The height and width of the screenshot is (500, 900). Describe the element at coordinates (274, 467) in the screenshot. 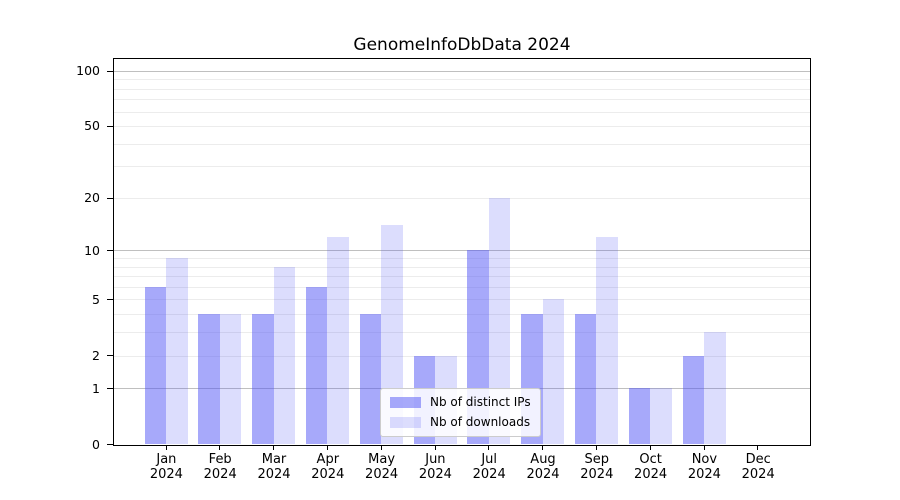

I see `x-tick-label: Mar 2024` at that location.